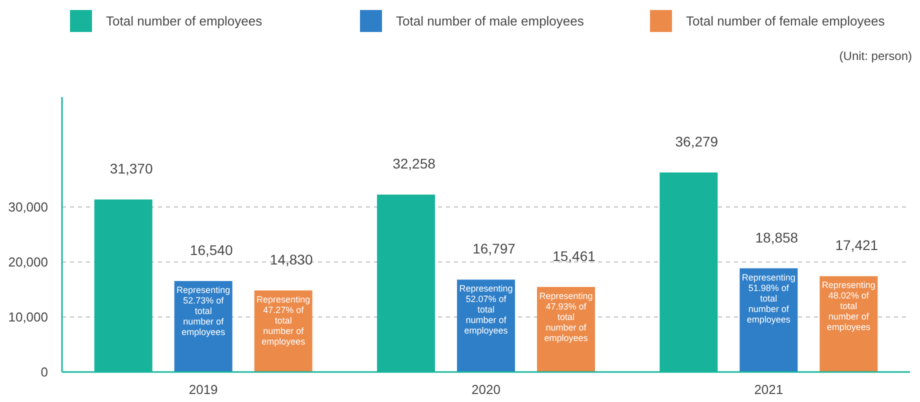 This screenshot has height=402, width=920. I want to click on y-tick-label: 30,000, so click(28, 207).